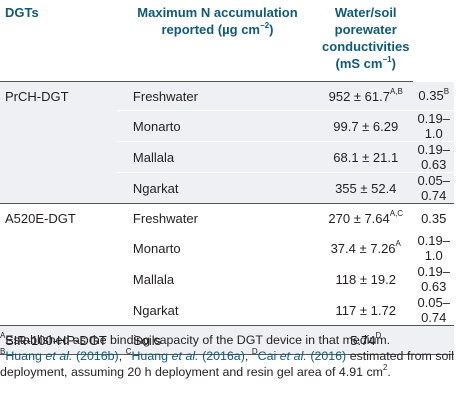 This screenshot has width=456, height=407. I want to click on dgt-name: A520E-DGT, so click(58, 264).